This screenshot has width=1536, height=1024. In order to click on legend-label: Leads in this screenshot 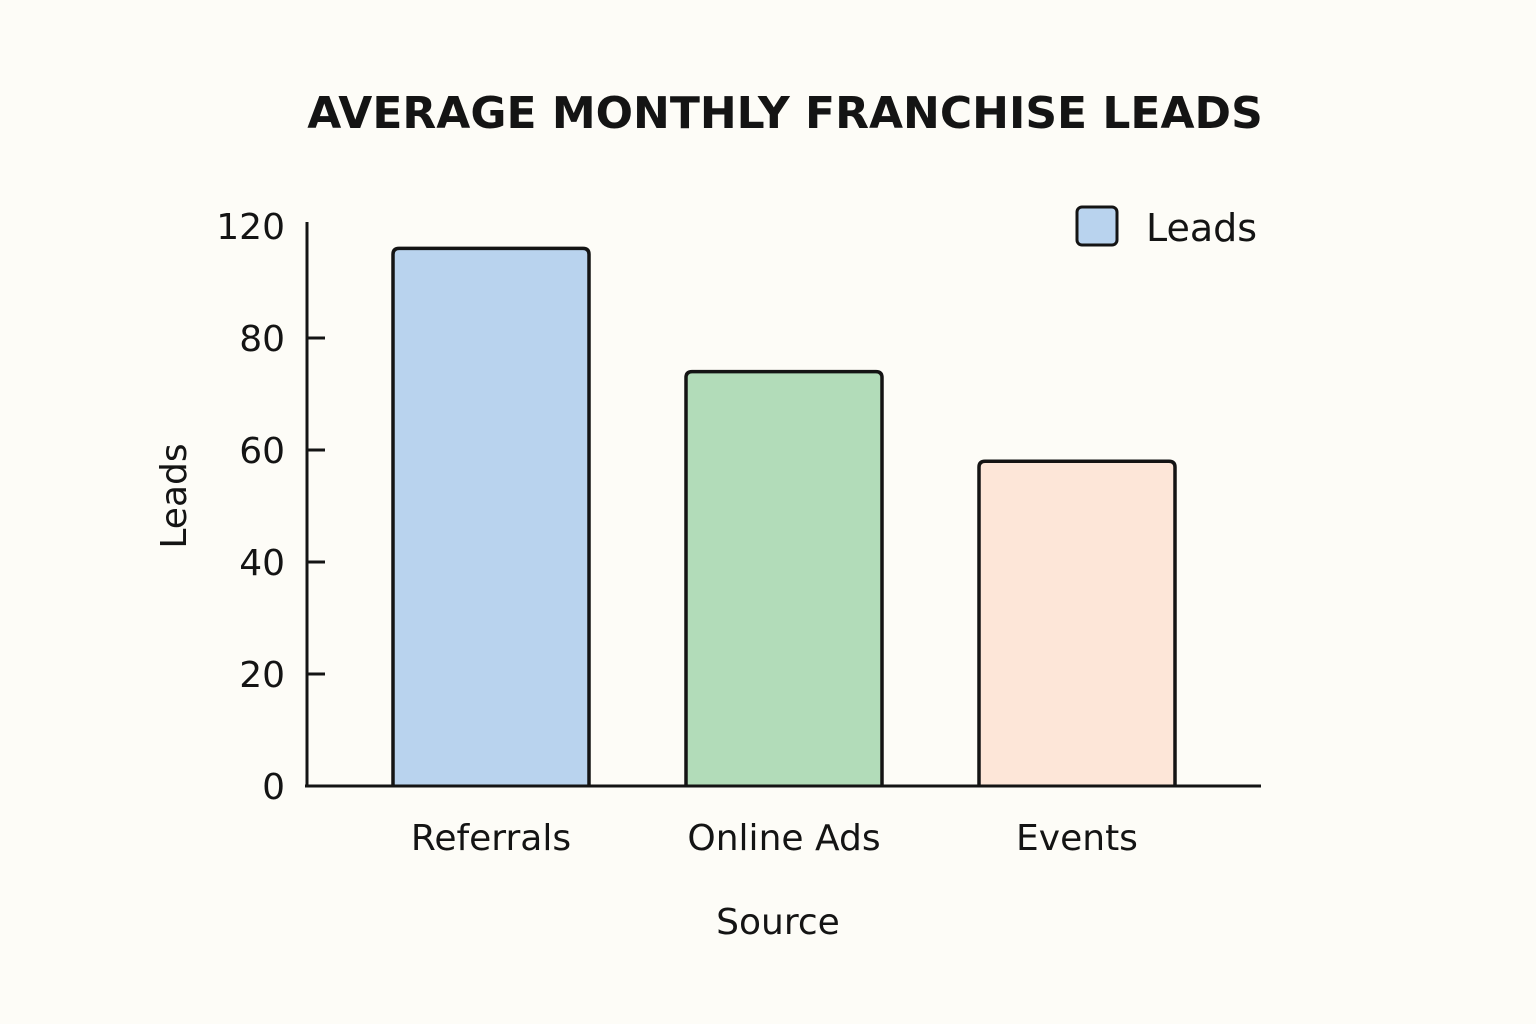, I will do `click(1201, 228)`.